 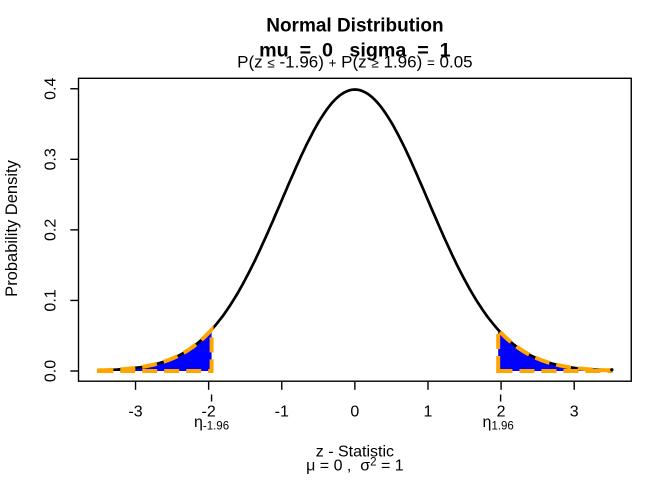 What do you see at coordinates (428, 412) in the screenshot?
I see `svg-text: 1` at bounding box center [428, 412].